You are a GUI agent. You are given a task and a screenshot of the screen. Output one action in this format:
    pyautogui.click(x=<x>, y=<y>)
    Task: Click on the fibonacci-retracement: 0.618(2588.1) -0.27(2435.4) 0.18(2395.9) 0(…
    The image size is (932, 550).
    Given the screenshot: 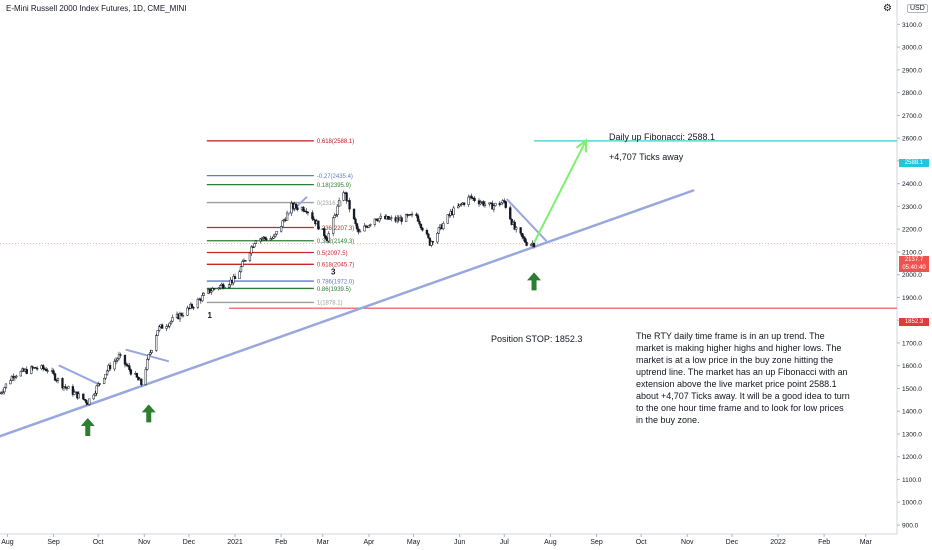 What is the action you would take?
    pyautogui.click(x=280, y=223)
    